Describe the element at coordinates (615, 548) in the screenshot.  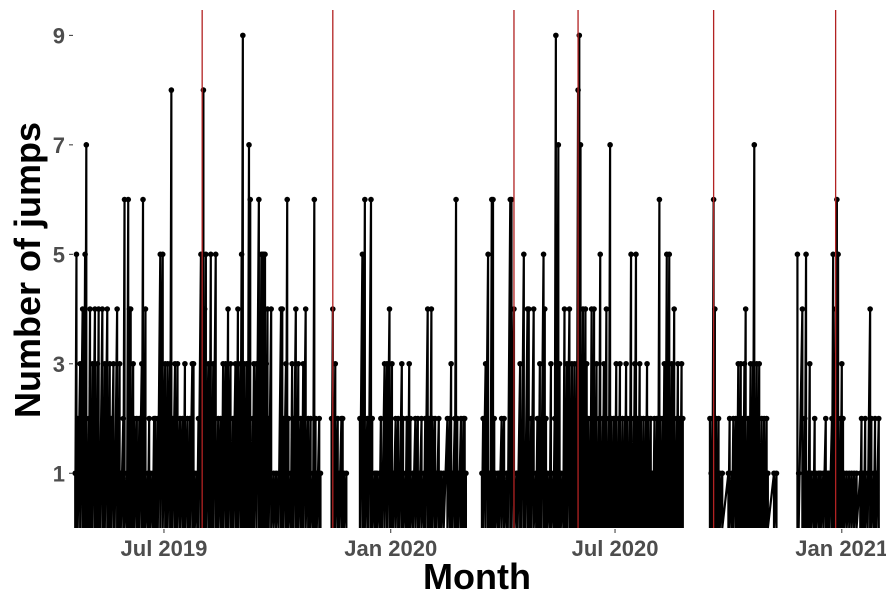
I see `x-tick-label: Jul 2020` at that location.